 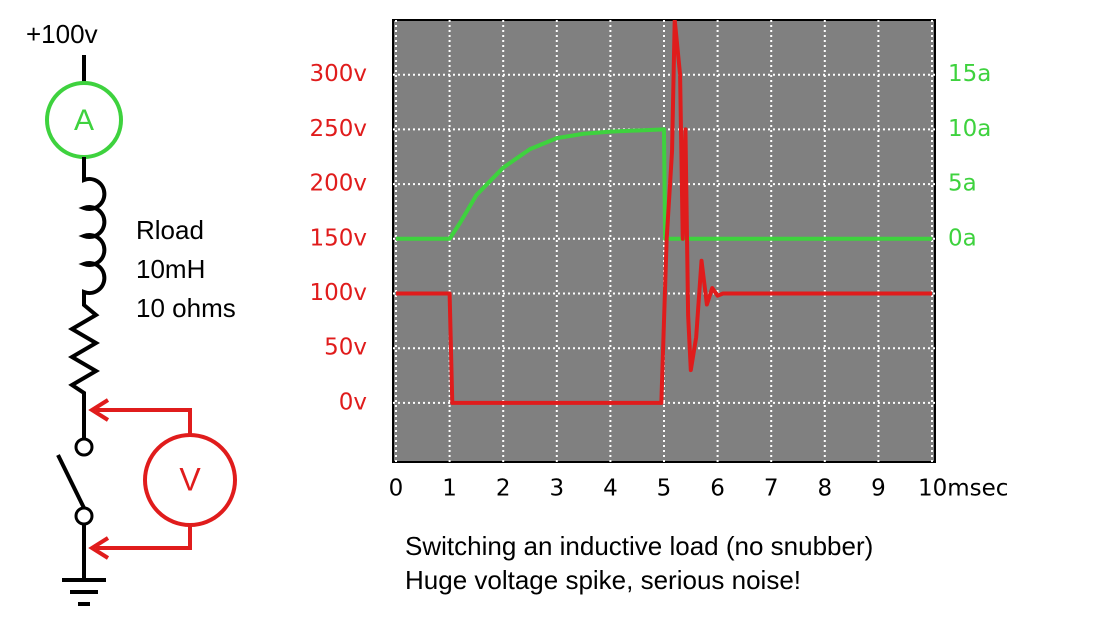 I want to click on x-tick-label: 1, so click(x=449, y=489).